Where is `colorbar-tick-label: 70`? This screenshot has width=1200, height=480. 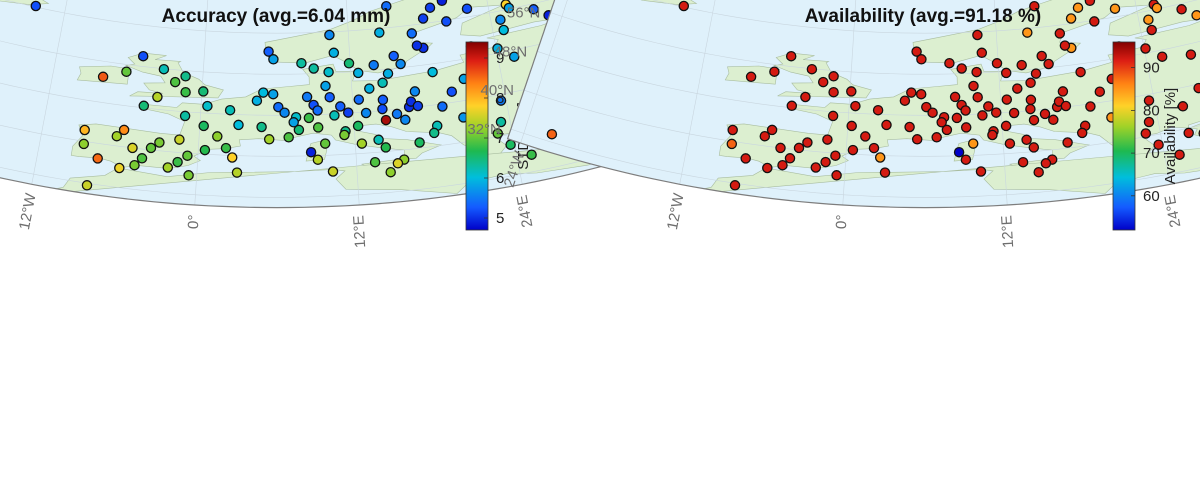 colorbar-tick-label: 70 is located at coordinates (1151, 153).